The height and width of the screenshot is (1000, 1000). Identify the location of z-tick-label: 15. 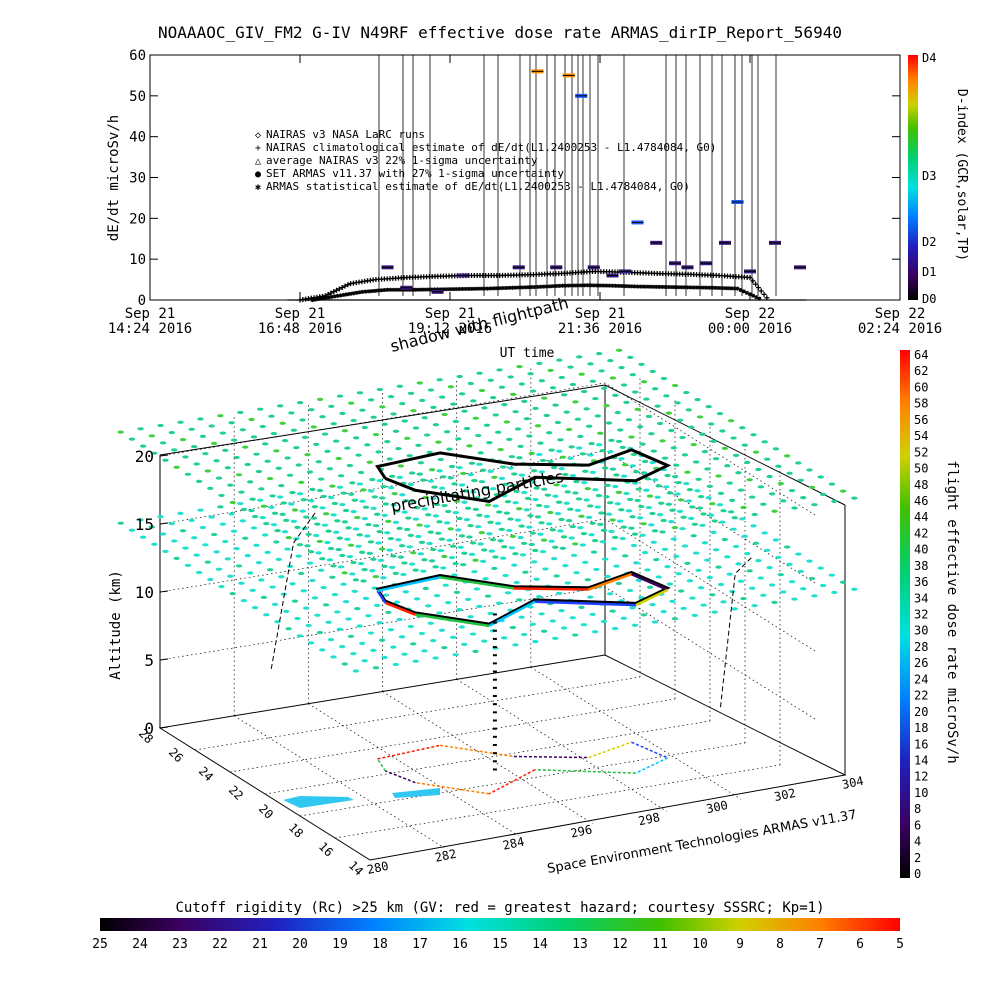
(144, 524).